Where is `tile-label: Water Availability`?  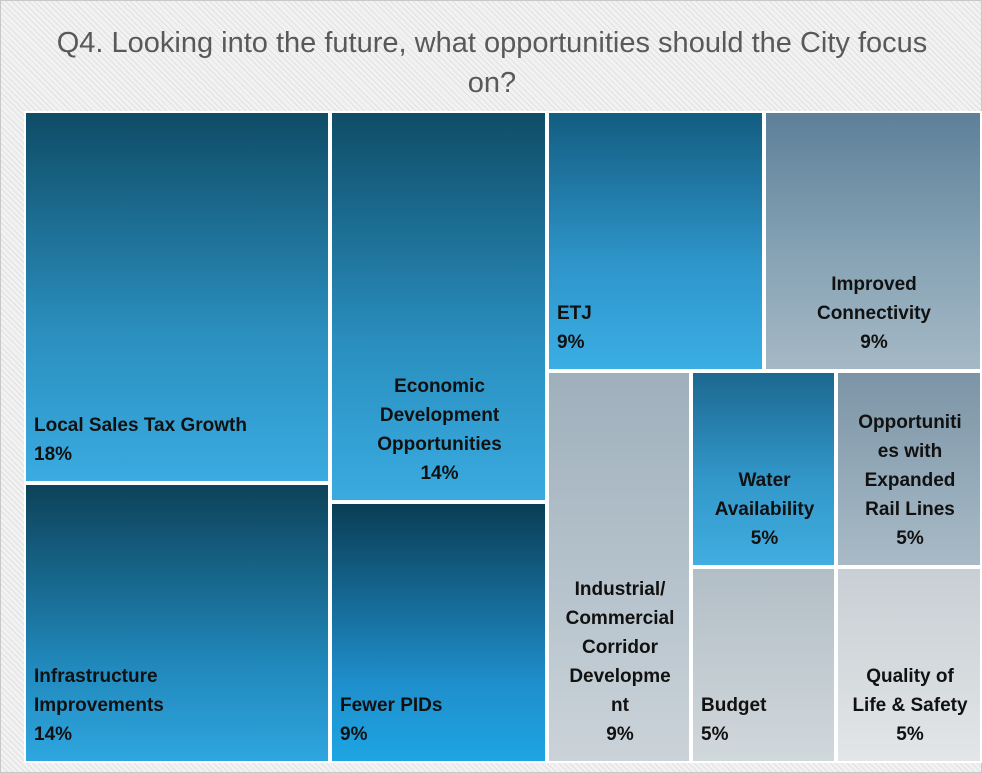 tile-label: Water Availability is located at coordinates (764, 495).